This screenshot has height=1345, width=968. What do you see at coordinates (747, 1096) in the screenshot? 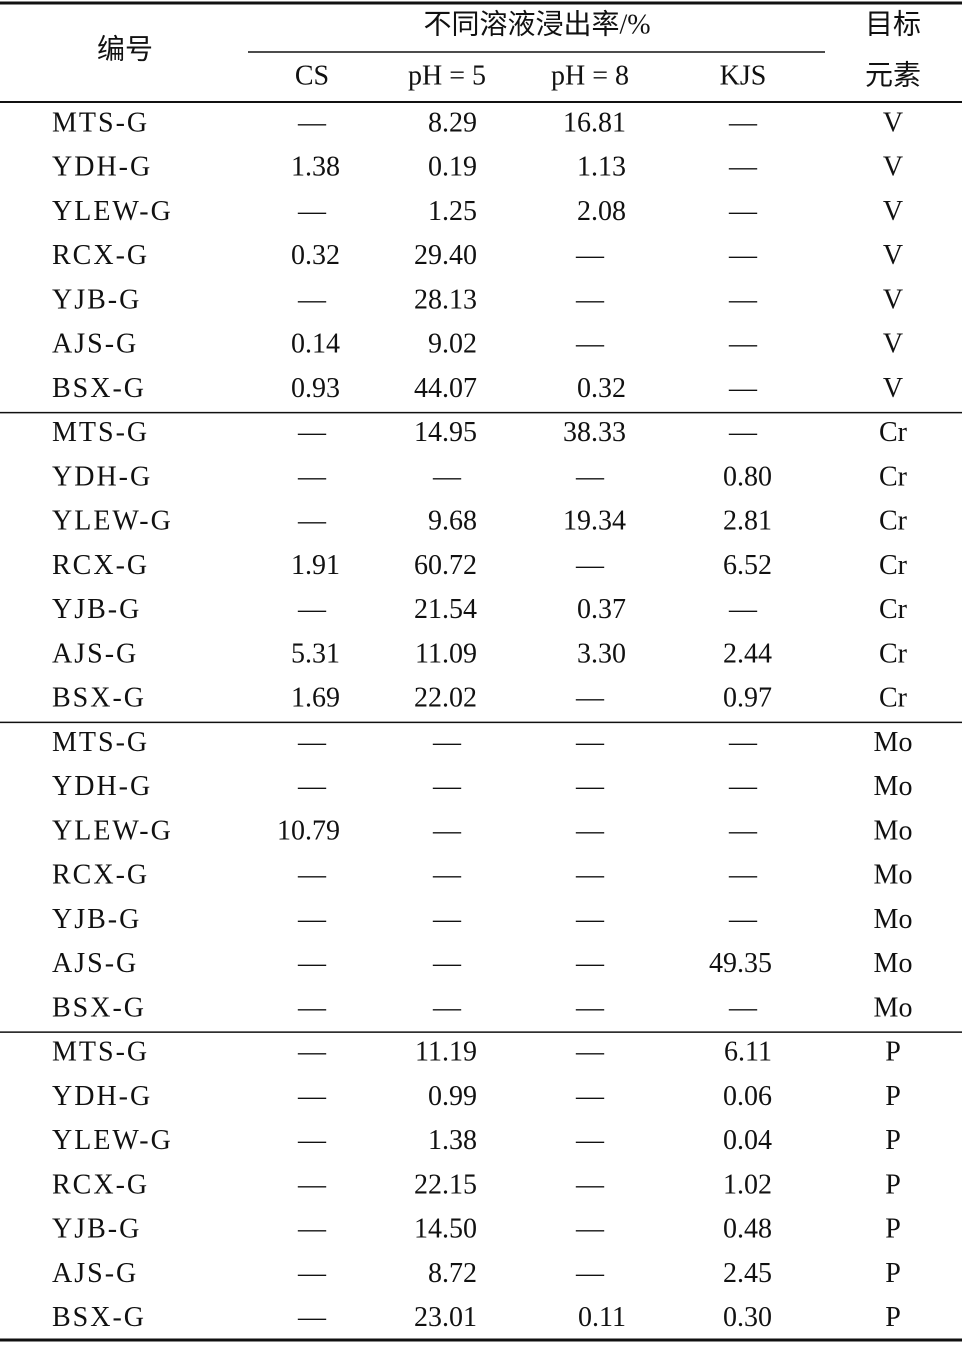
I see `cell-value: 0.06` at bounding box center [747, 1096].